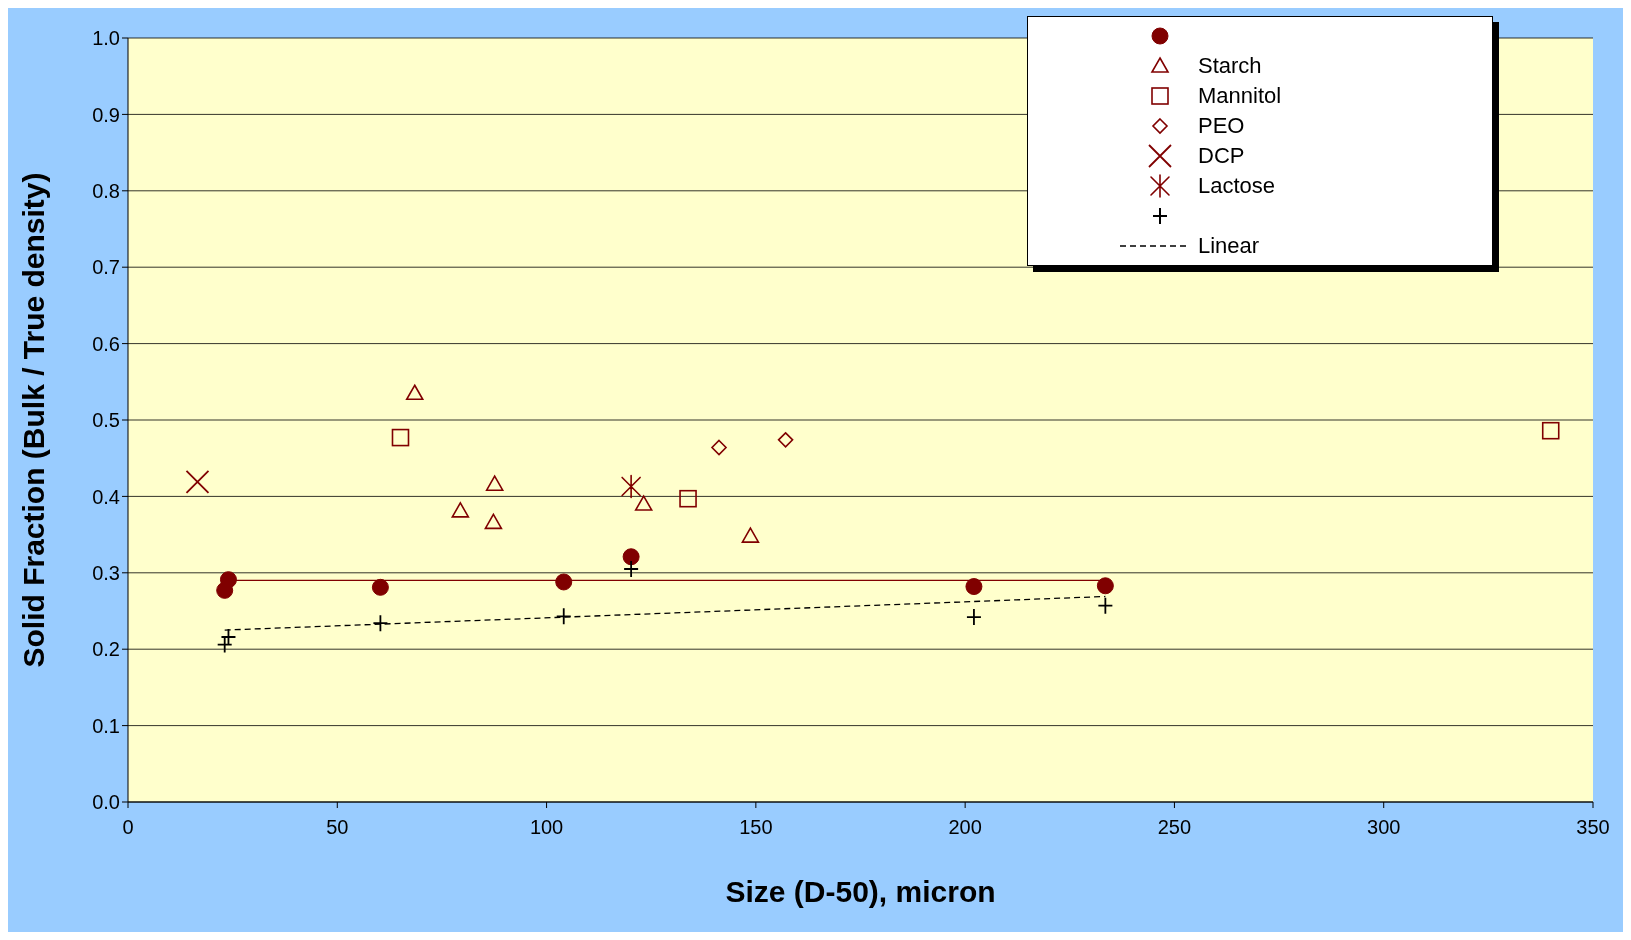 Image resolution: width=1631 pixels, height=940 pixels. I want to click on y-tick-label: 0.0, so click(106, 802).